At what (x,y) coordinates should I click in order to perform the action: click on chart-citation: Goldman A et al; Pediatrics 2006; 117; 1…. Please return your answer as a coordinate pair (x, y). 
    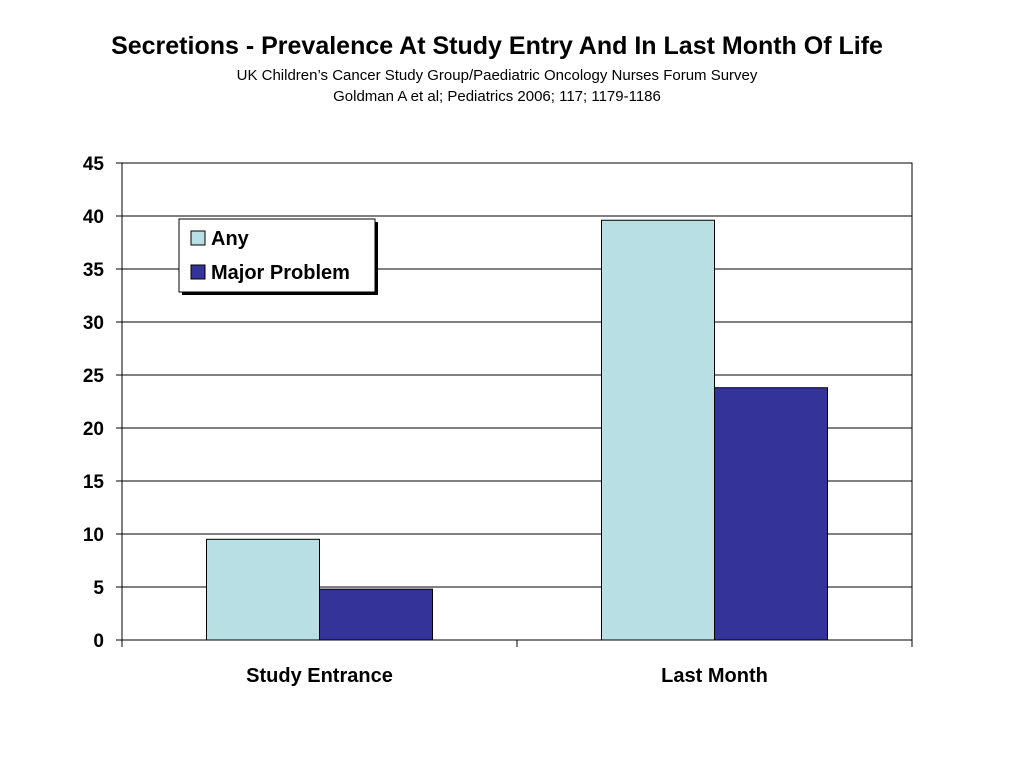
    Looking at the image, I should click on (497, 96).